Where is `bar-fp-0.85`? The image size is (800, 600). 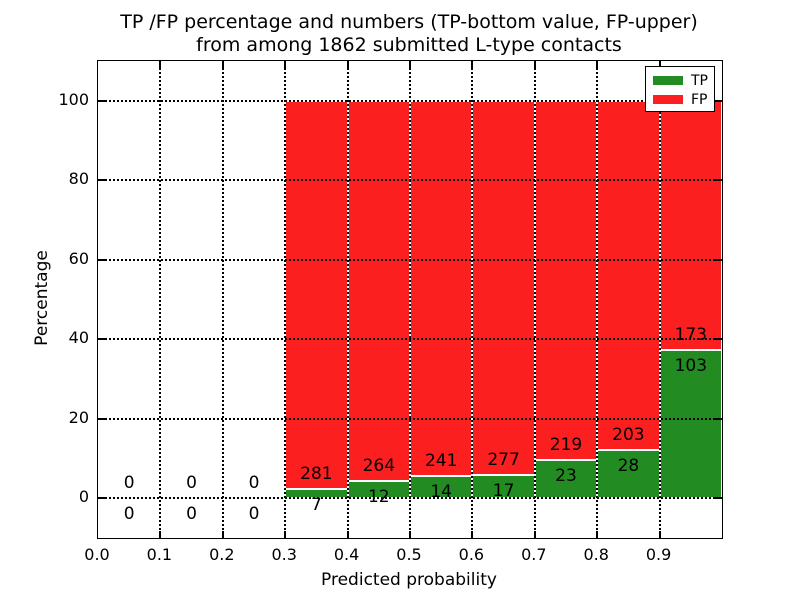 bar-fp-0.85 is located at coordinates (628, 275).